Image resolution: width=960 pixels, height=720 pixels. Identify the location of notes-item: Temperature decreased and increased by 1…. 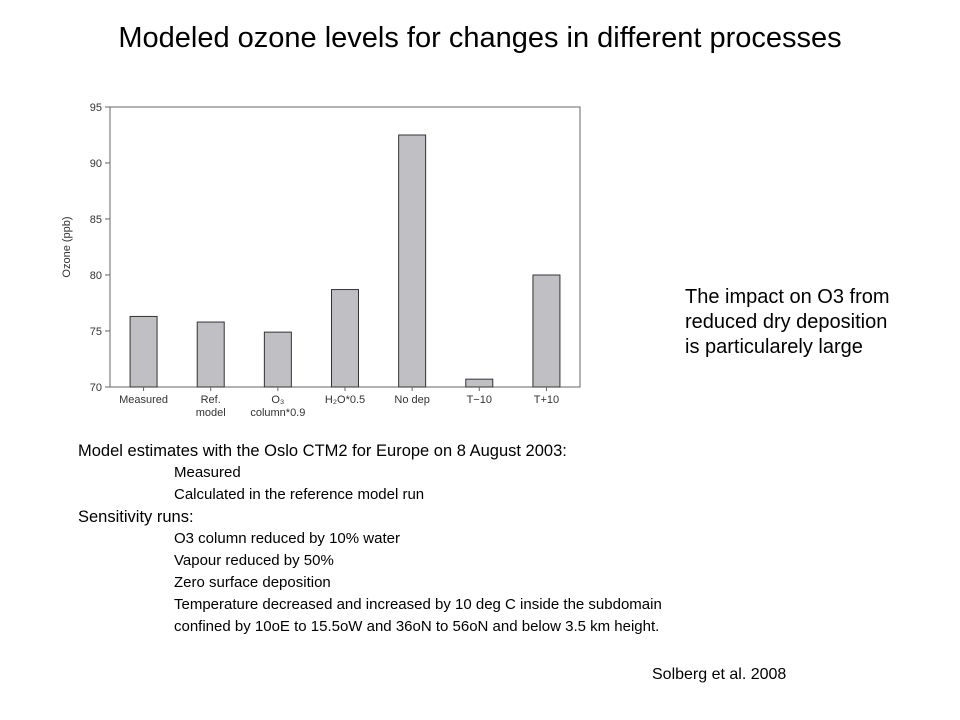
(418, 604).